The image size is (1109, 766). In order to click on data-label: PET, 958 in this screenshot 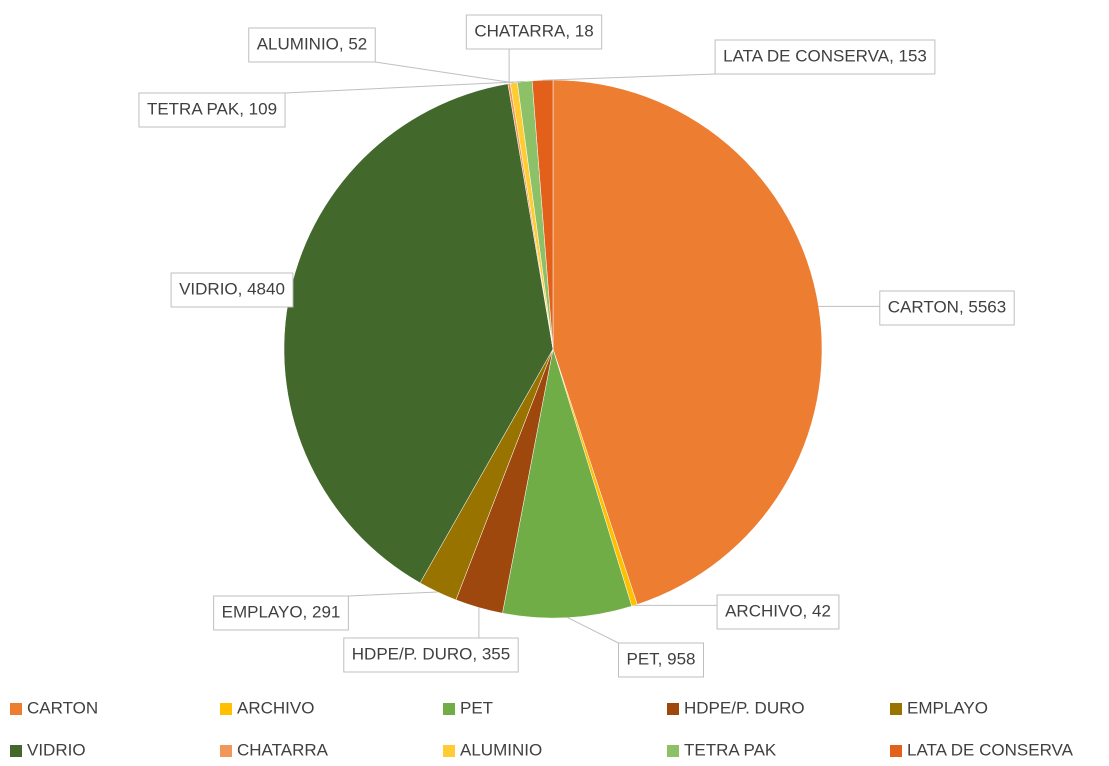, I will do `click(661, 658)`.